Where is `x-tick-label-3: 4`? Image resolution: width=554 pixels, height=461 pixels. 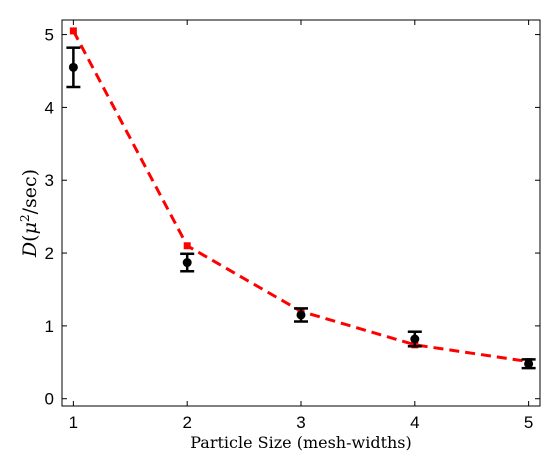
x-tick-label-3: 4 is located at coordinates (414, 422).